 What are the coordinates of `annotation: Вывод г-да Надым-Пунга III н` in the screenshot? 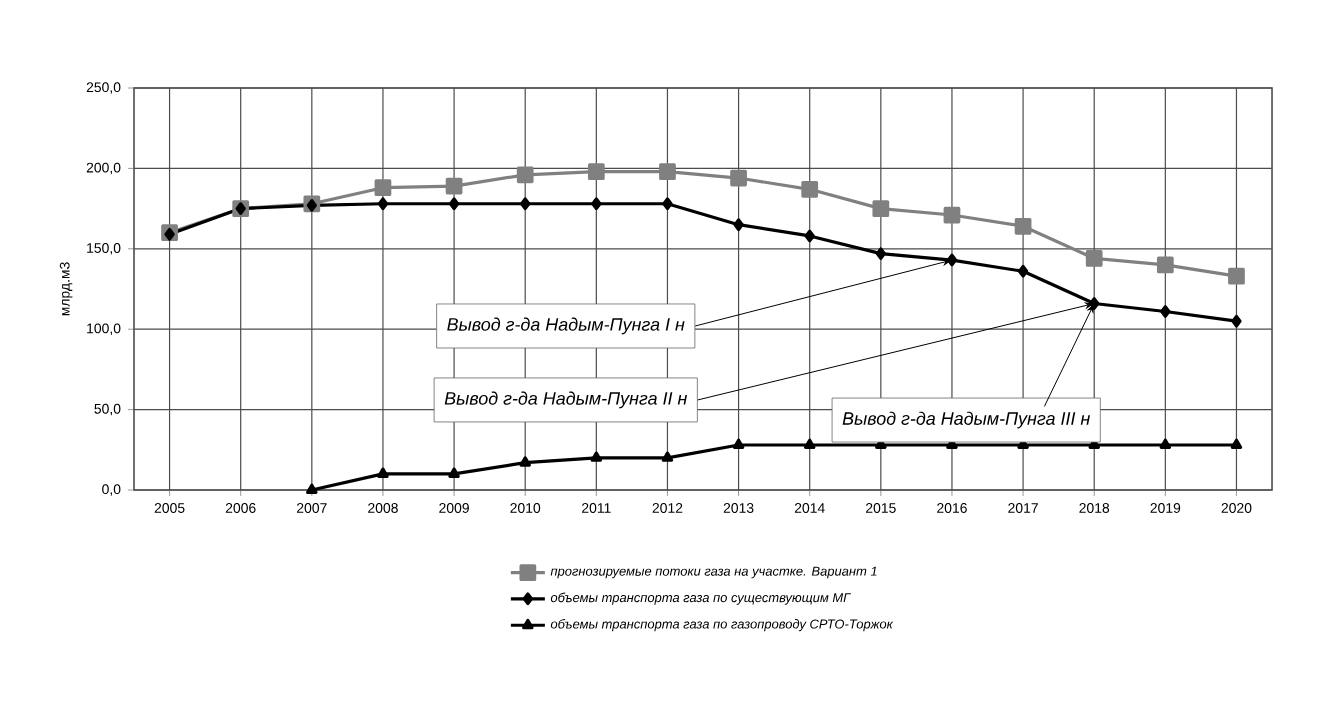 It's located at (966, 420).